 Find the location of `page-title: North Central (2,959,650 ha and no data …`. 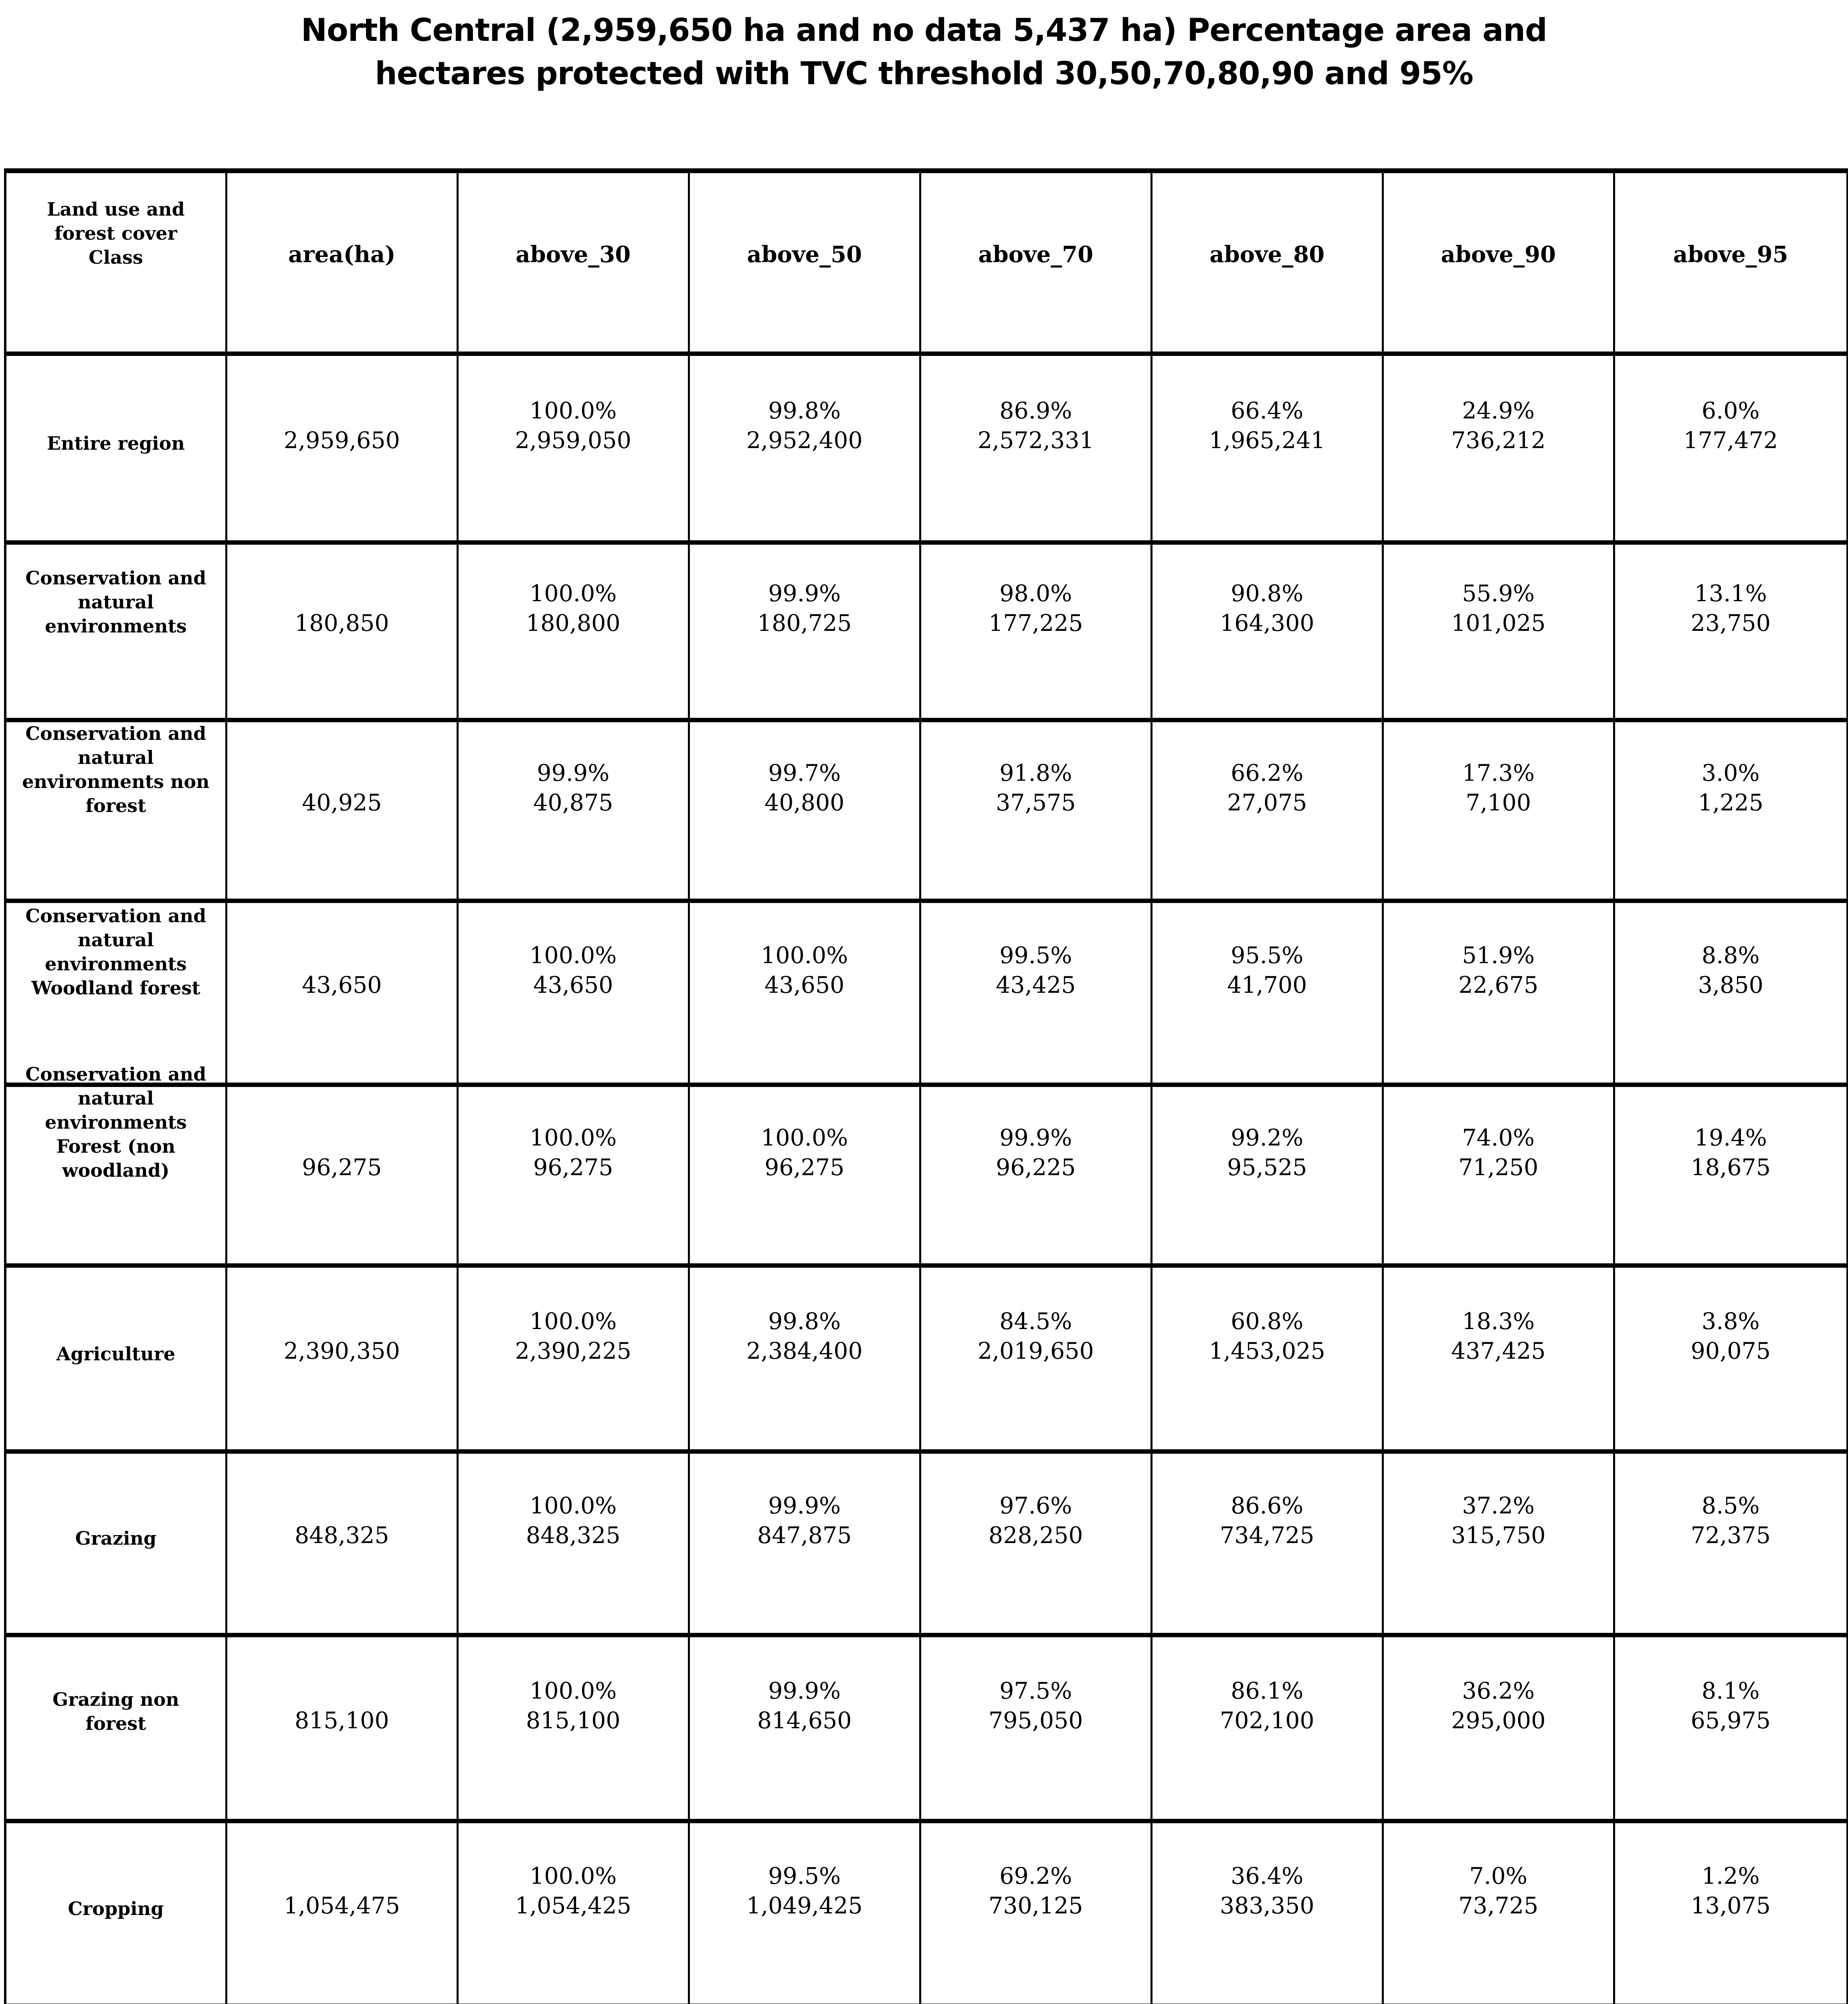

page-title: North Central (2,959,650 ha and no data … is located at coordinates (924, 52).